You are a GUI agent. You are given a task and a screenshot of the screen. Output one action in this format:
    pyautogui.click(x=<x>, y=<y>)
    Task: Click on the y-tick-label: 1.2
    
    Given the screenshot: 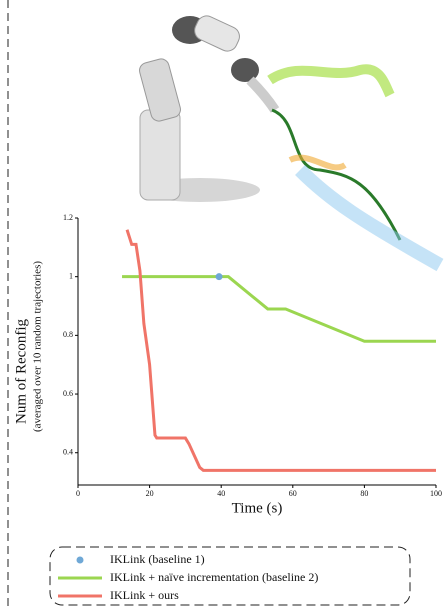 What is the action you would take?
    pyautogui.click(x=68, y=217)
    